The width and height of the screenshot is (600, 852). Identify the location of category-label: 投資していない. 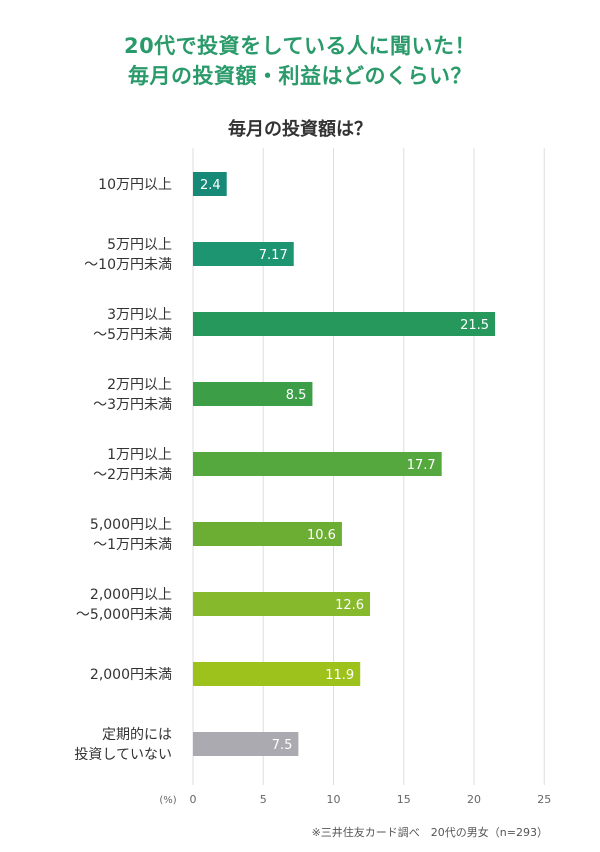
(123, 755).